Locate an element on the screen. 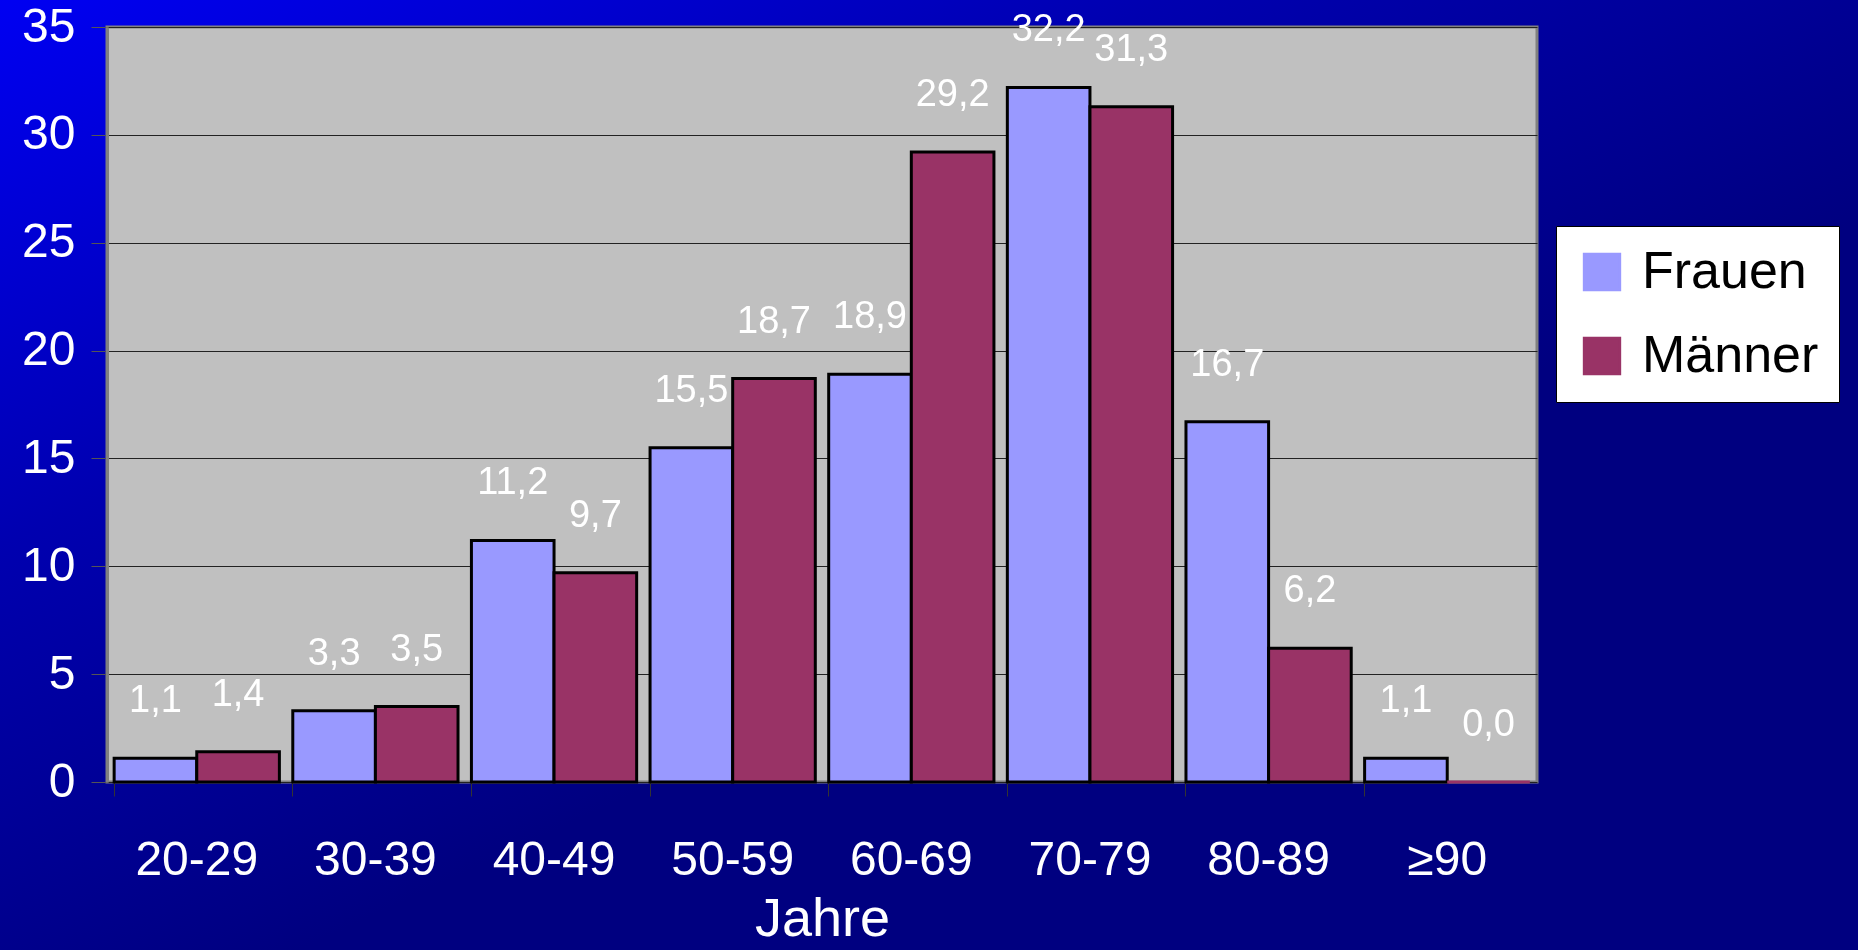  y-tick-label: 0 is located at coordinates (62, 780).